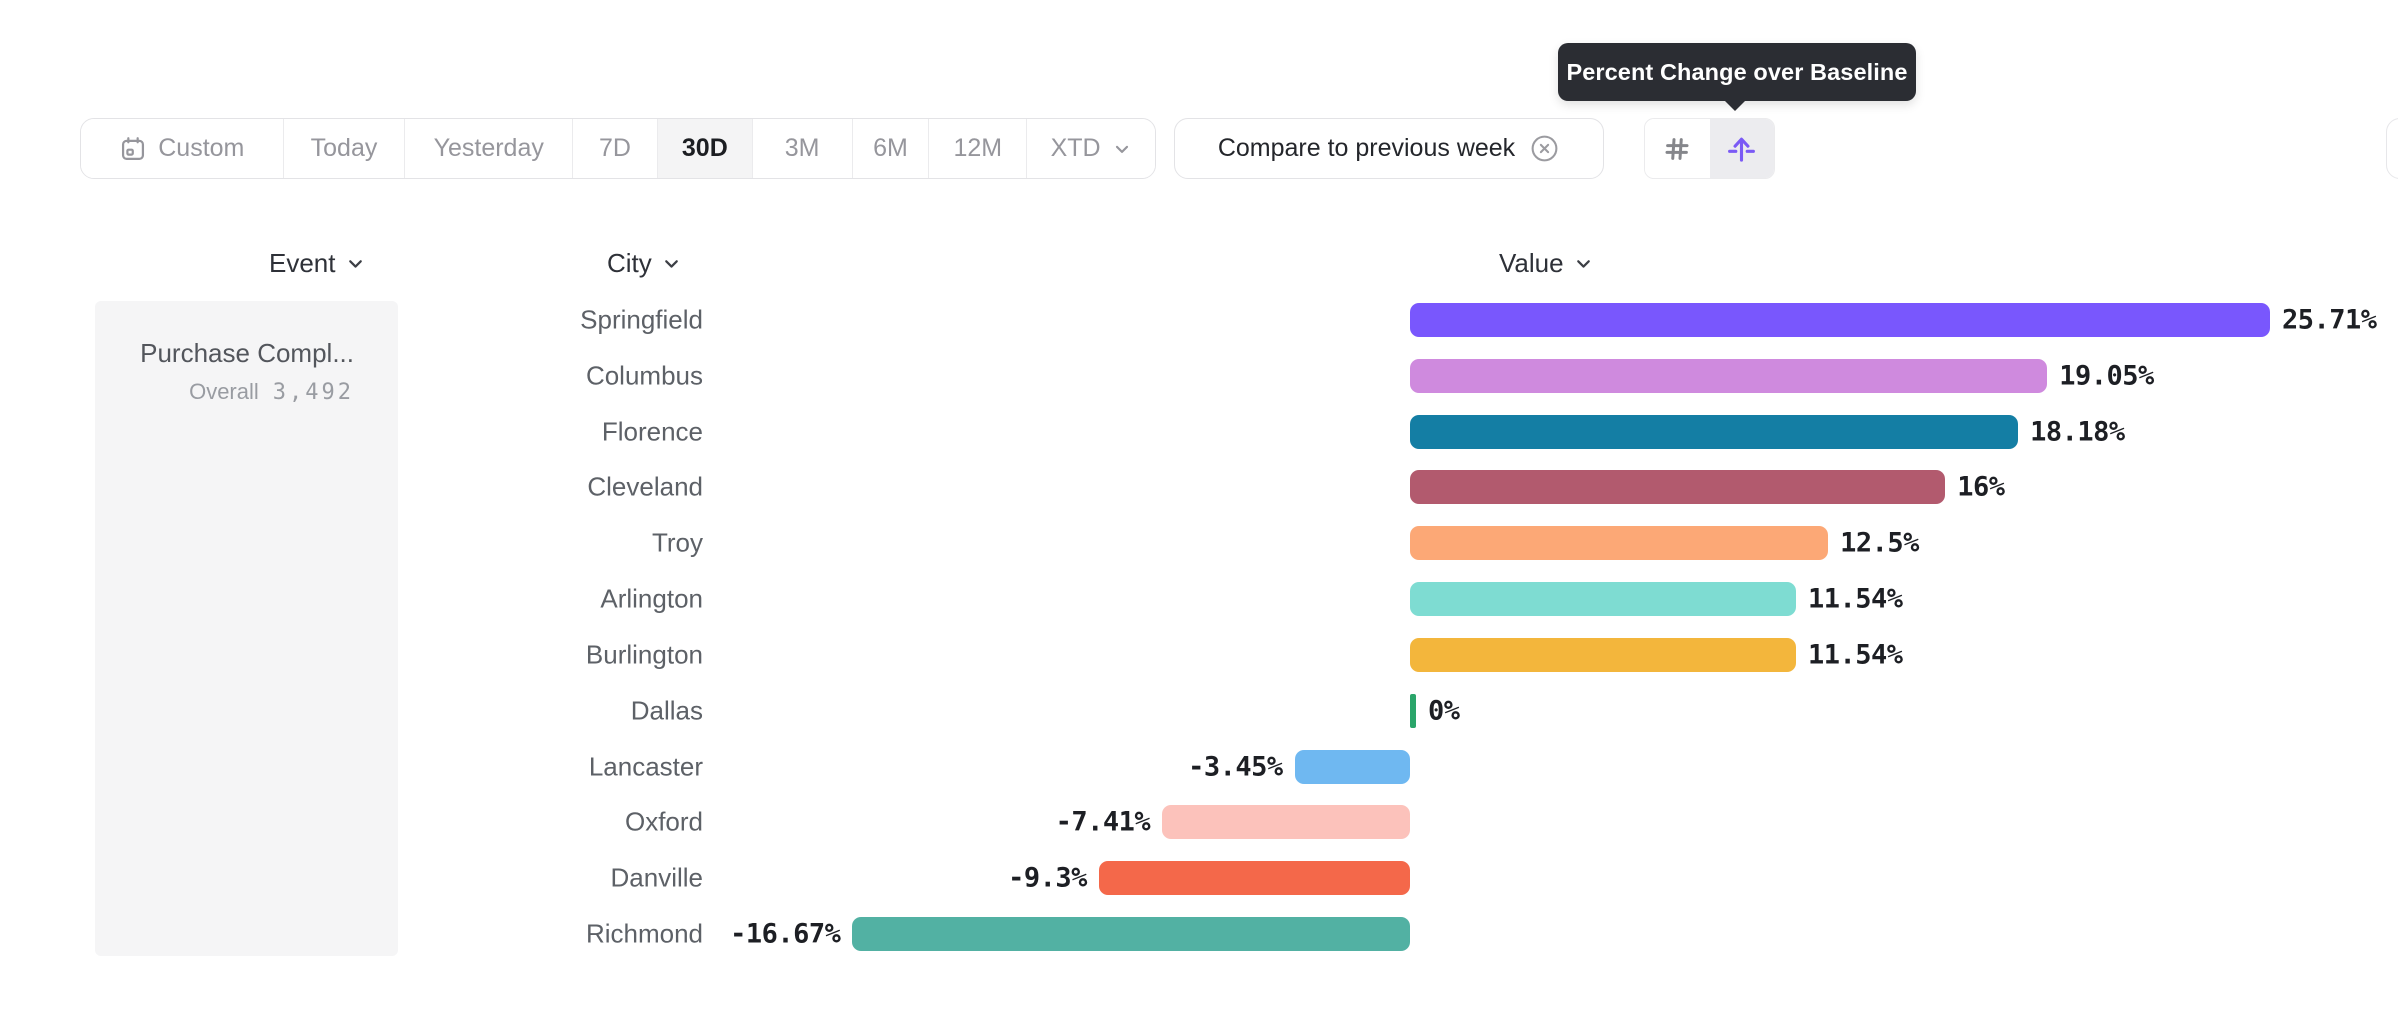  I want to click on date-range-label: 6M, so click(890, 148).